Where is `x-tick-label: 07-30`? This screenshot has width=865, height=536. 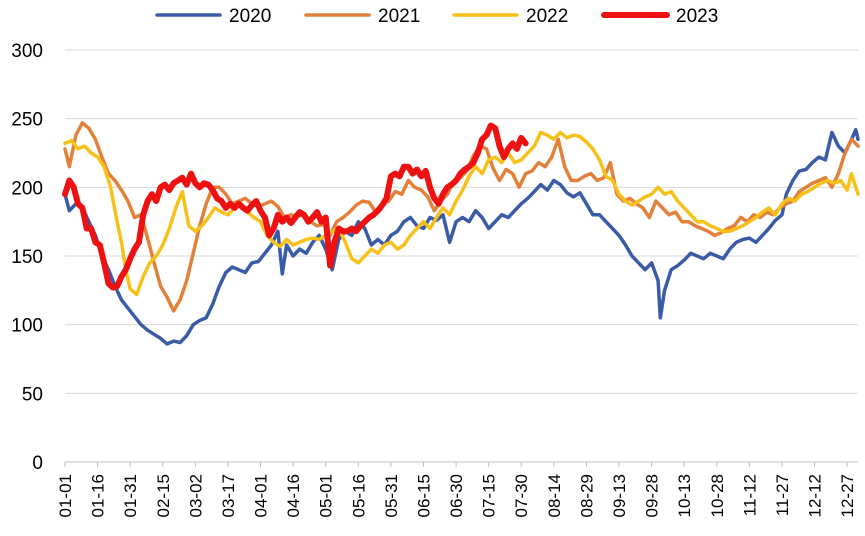 x-tick-label: 07-30 is located at coordinates (521, 495).